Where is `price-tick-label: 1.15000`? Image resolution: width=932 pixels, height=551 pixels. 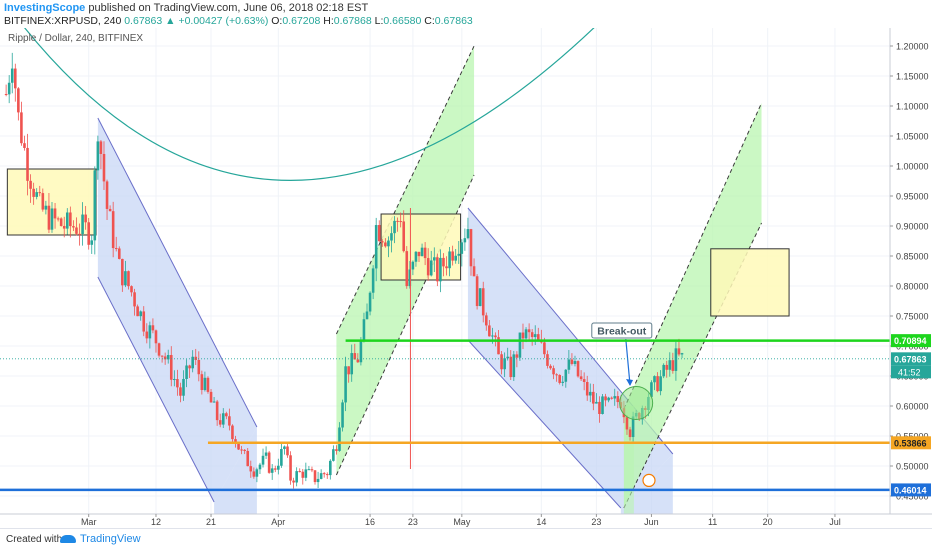
price-tick-label: 1.15000 is located at coordinates (912, 77).